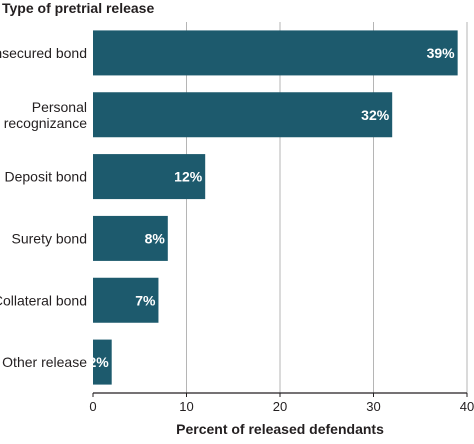  I want to click on x-tick-label-10: 10, so click(186, 406).